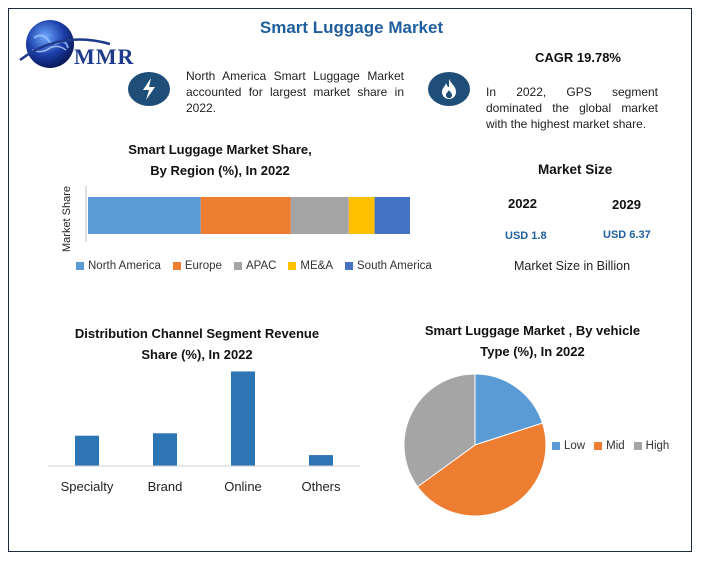  I want to click on legend-label: Mid, so click(615, 446).